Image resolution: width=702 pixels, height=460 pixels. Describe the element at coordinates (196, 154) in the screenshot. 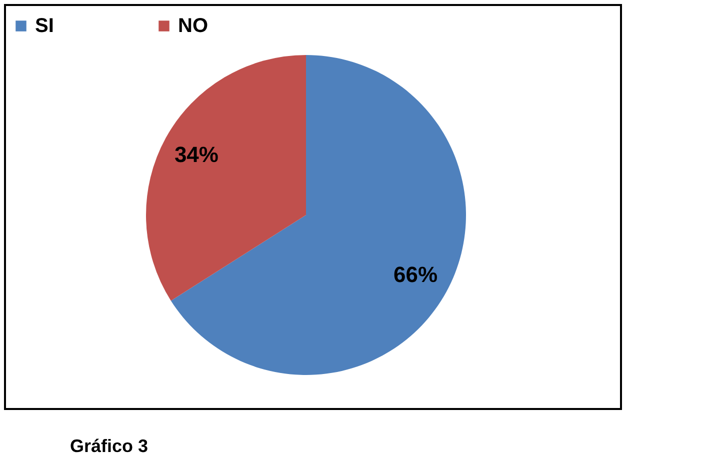

I see `data-label: 34%` at that location.